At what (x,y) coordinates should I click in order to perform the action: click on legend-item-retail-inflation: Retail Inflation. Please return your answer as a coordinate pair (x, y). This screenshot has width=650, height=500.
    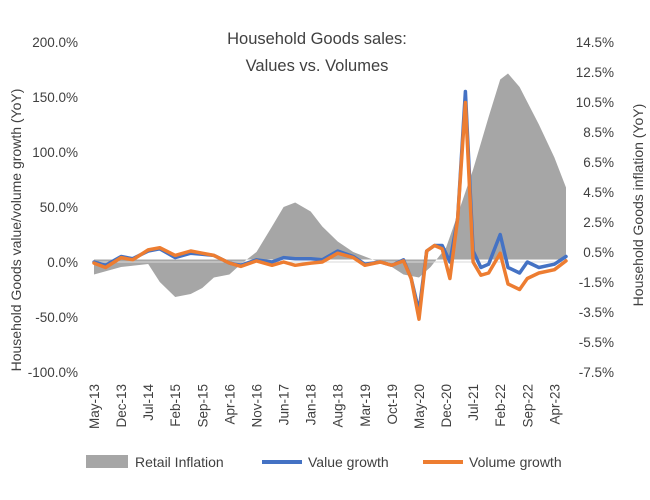
    Looking at the image, I should click on (155, 462).